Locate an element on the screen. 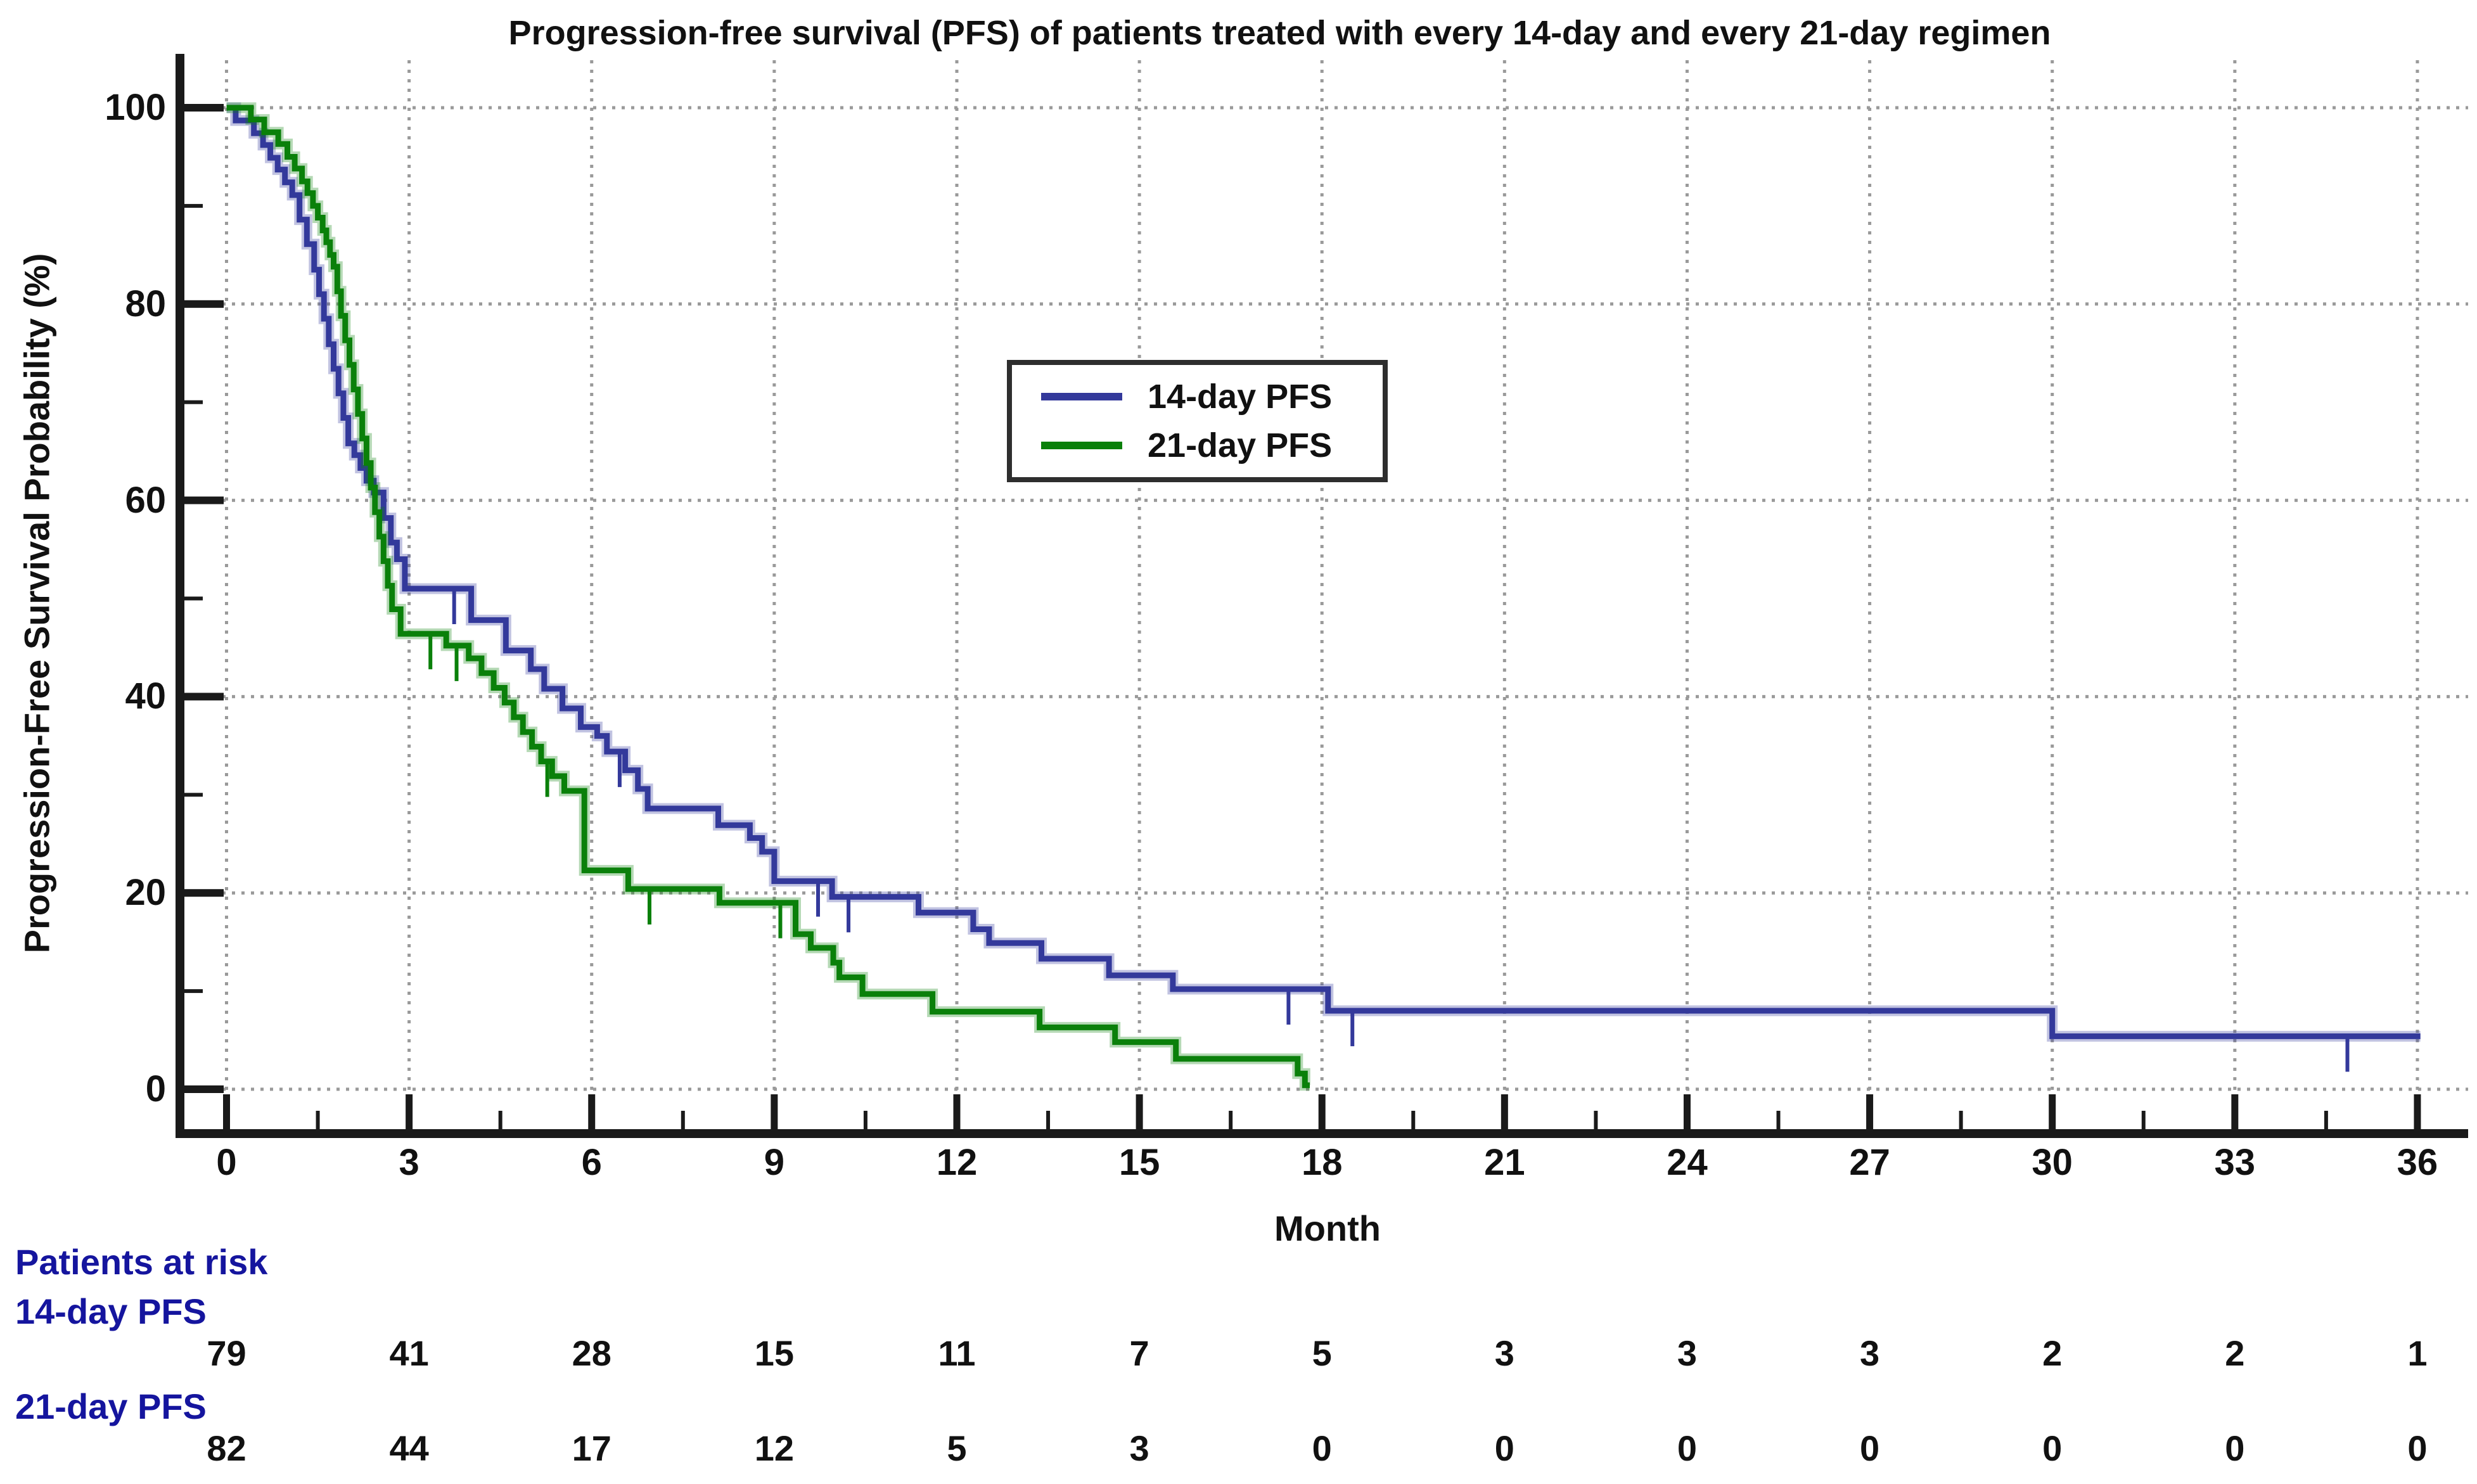 This screenshot has height=1484, width=2477. x-tick-label: 3 is located at coordinates (409, 1162).